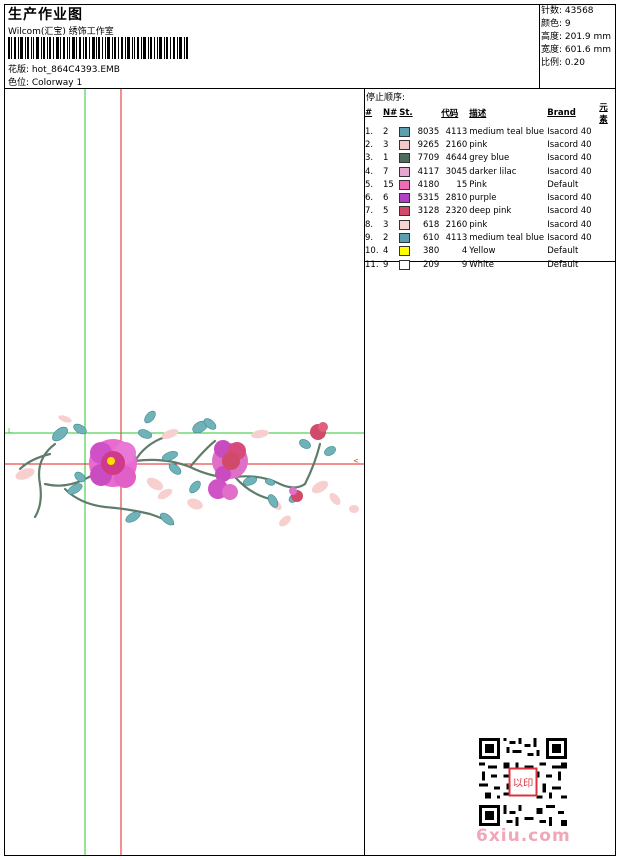 The height and width of the screenshot is (860, 620). What do you see at coordinates (369, 113) in the screenshot?
I see `col-number: #` at bounding box center [369, 113].